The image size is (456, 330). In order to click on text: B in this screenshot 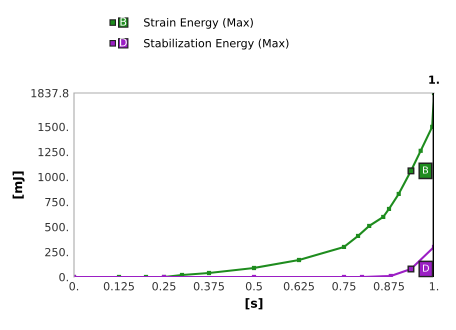, I will do `click(123, 22)`.